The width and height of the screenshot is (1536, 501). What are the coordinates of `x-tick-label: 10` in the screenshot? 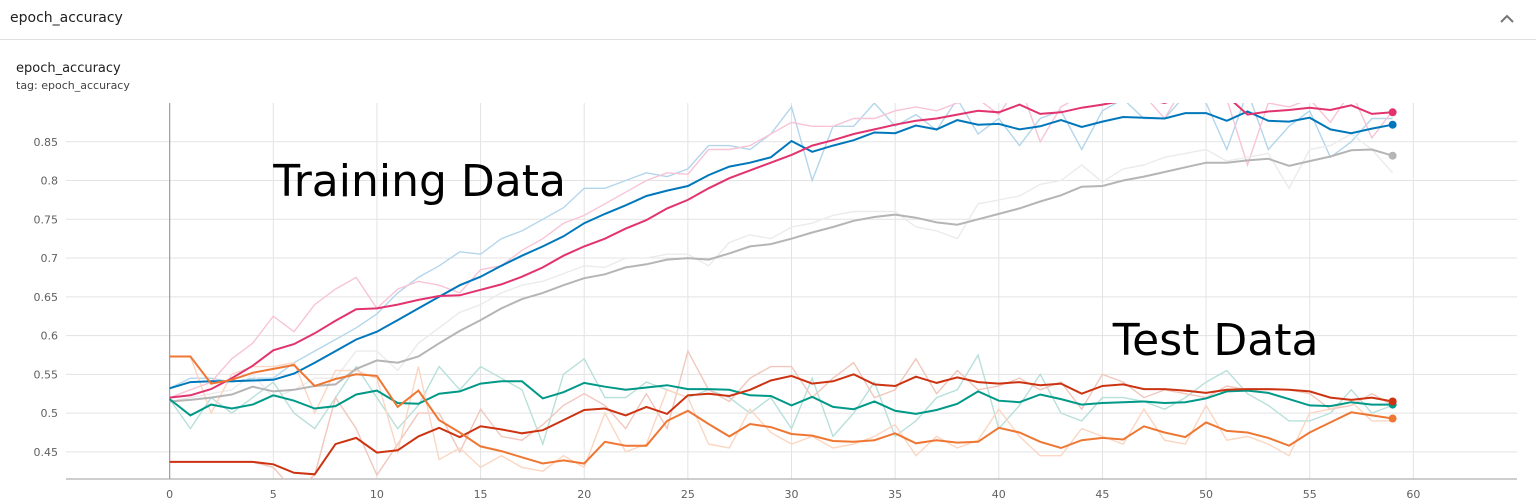 It's located at (377, 494).